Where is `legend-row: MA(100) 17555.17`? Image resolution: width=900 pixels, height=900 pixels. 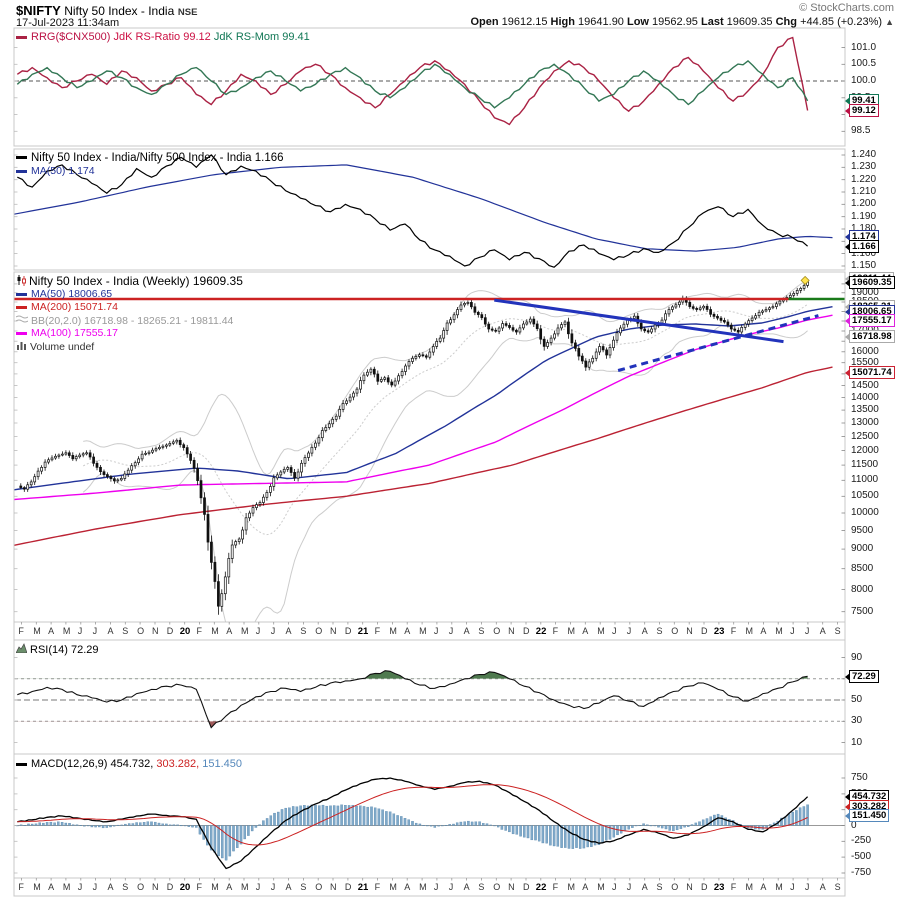 legend-row: MA(100) 17555.17 is located at coordinates (129, 333).